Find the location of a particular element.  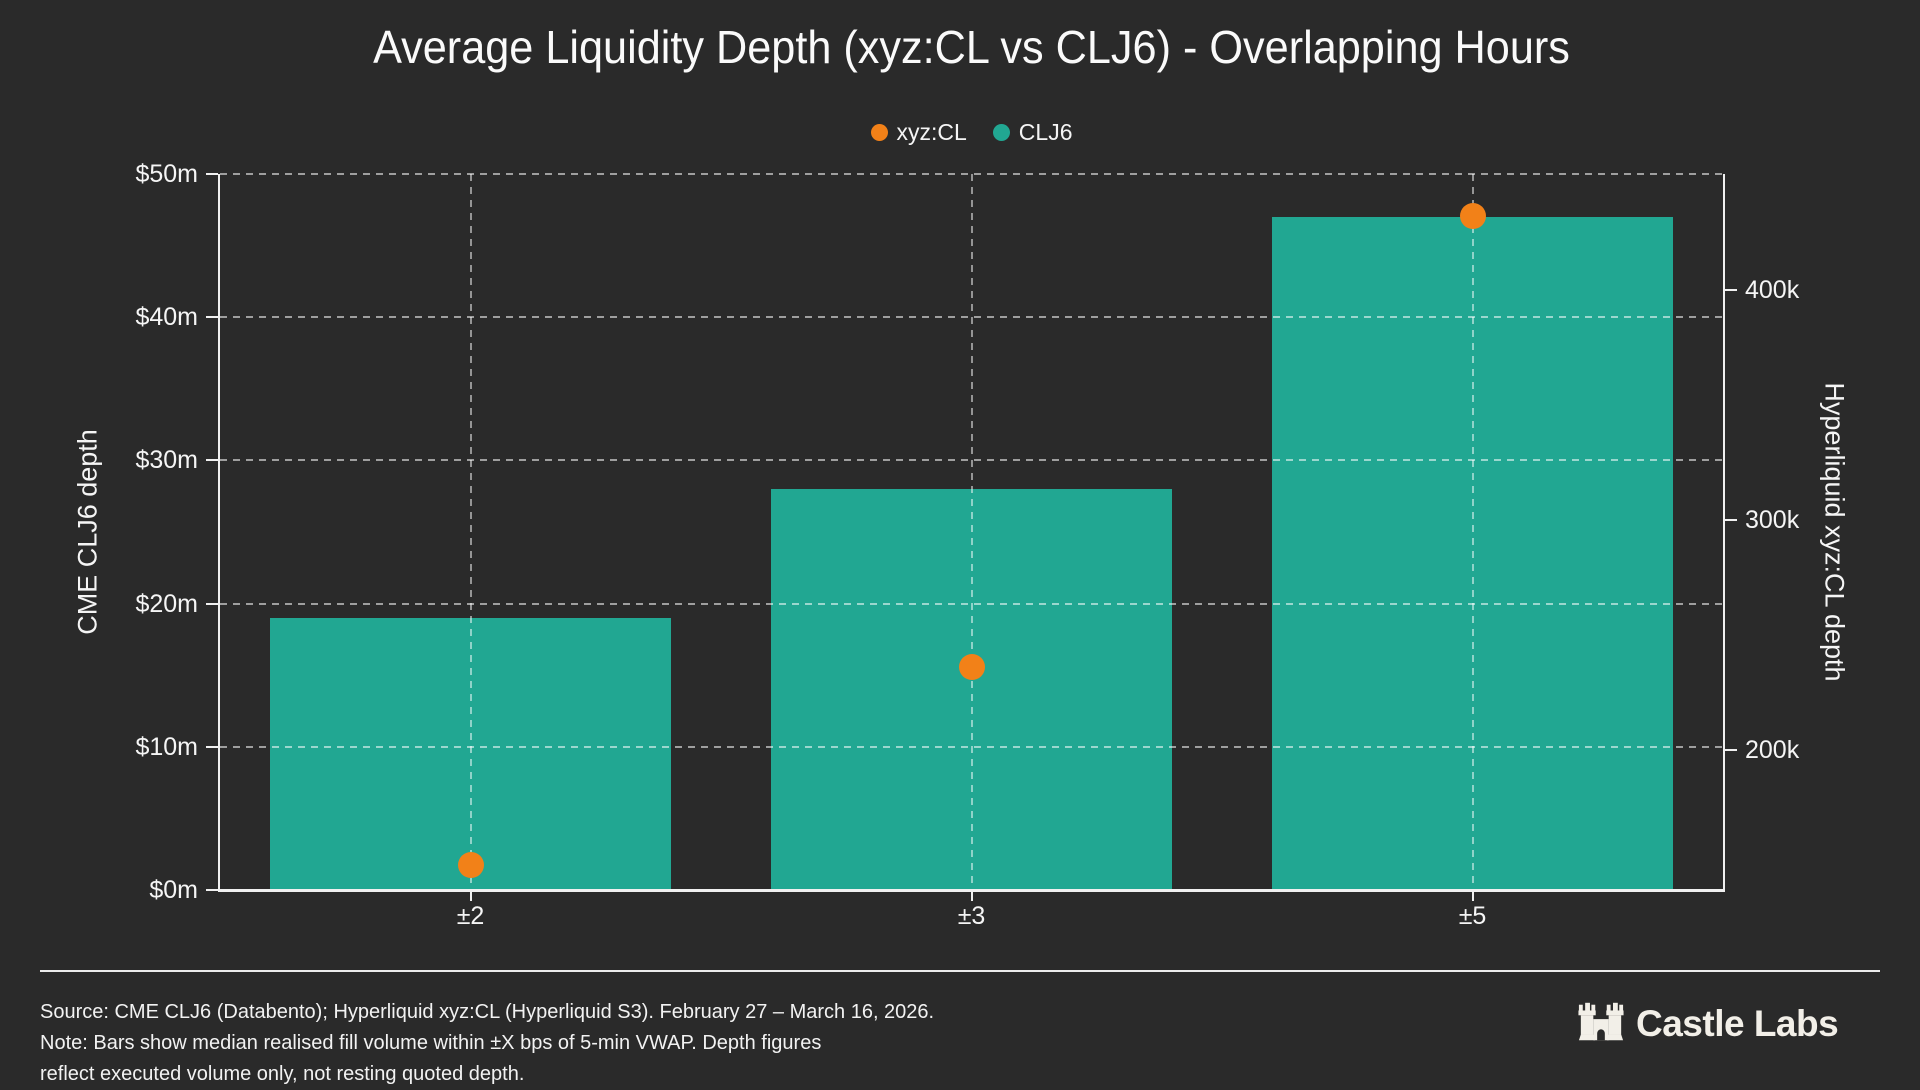

brand-name: Castle Labs is located at coordinates (1737, 1023).